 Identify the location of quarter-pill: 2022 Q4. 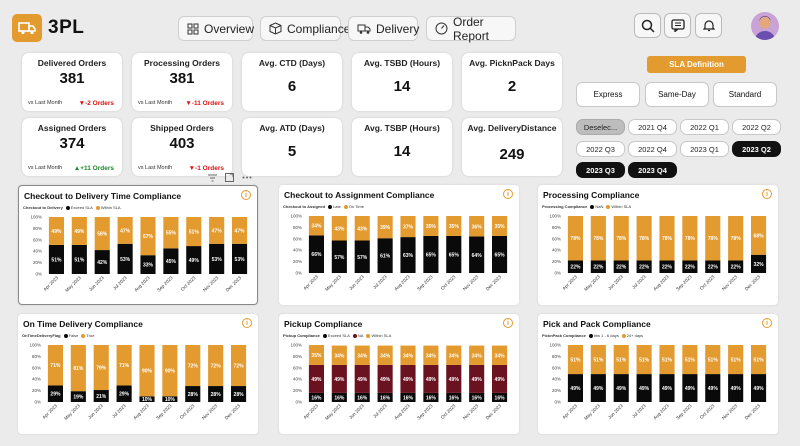
(652, 149).